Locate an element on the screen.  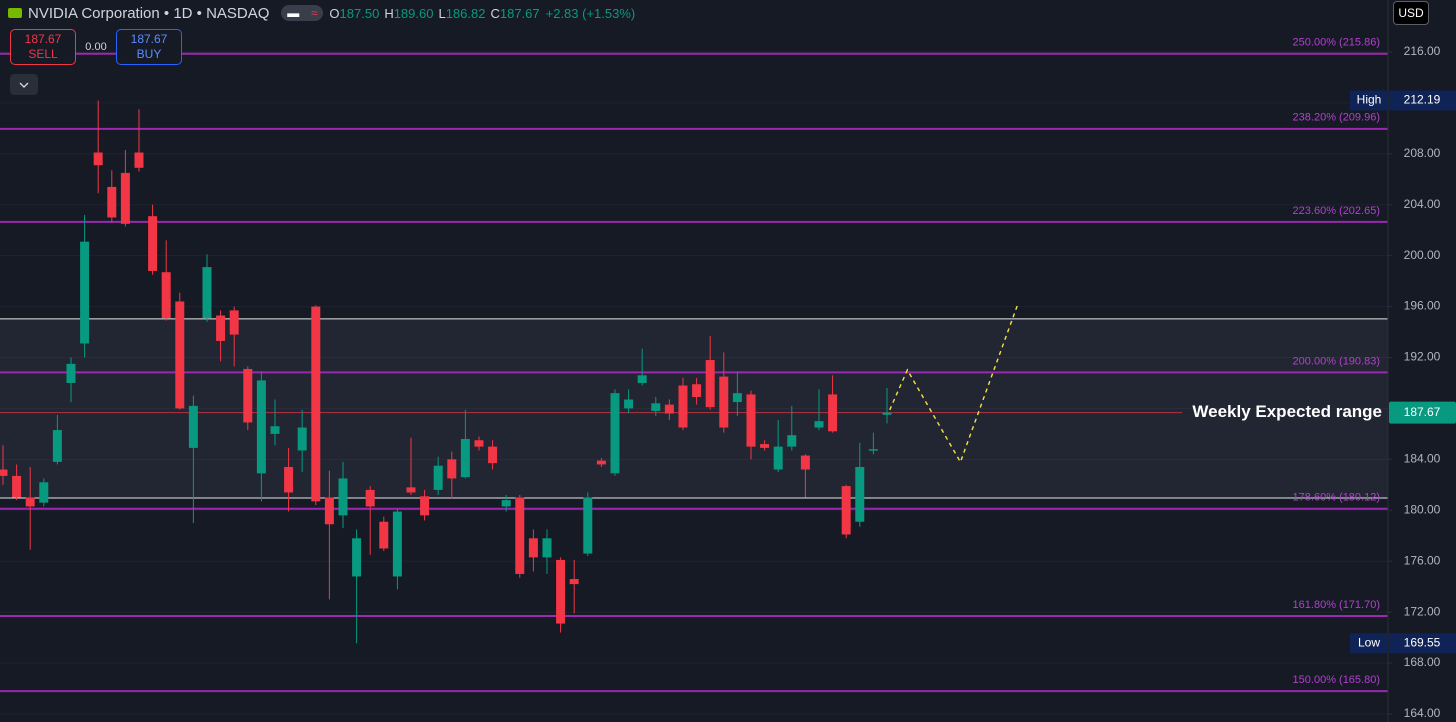
nvidia-logo is located at coordinates (15, 13).